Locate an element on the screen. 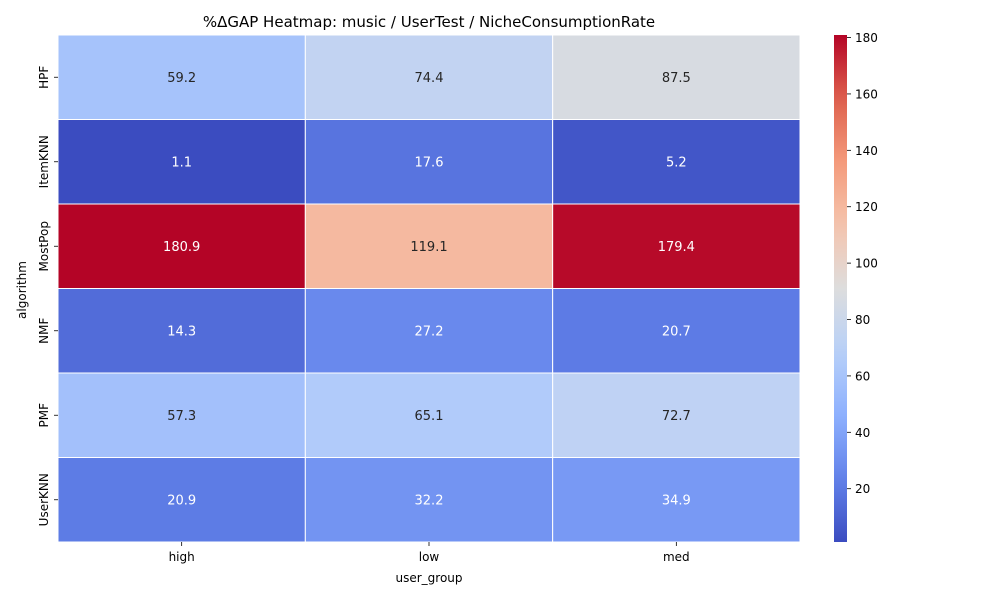  cell-value-label: 65.1 is located at coordinates (429, 416).